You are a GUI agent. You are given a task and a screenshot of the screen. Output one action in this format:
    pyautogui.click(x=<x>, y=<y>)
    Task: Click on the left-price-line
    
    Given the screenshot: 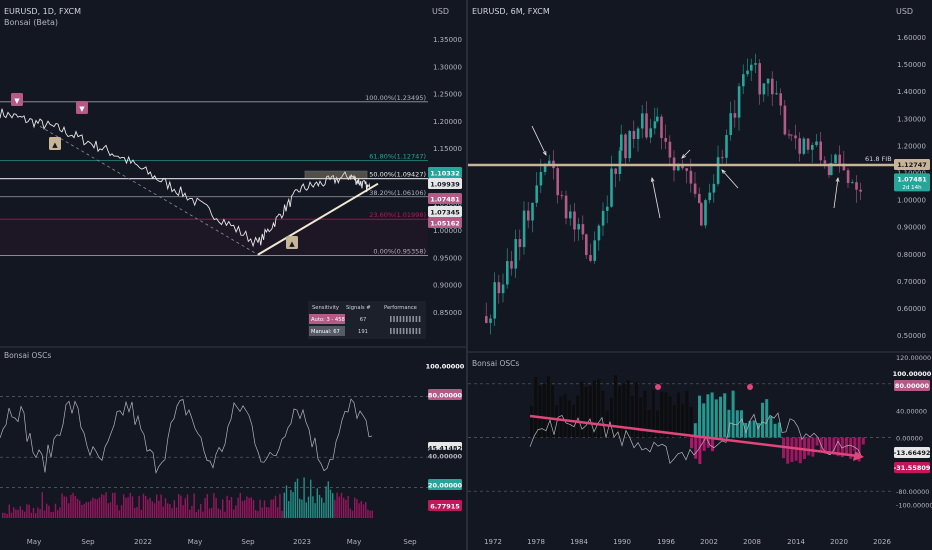 What is the action you would take?
    pyautogui.click(x=189, y=182)
    